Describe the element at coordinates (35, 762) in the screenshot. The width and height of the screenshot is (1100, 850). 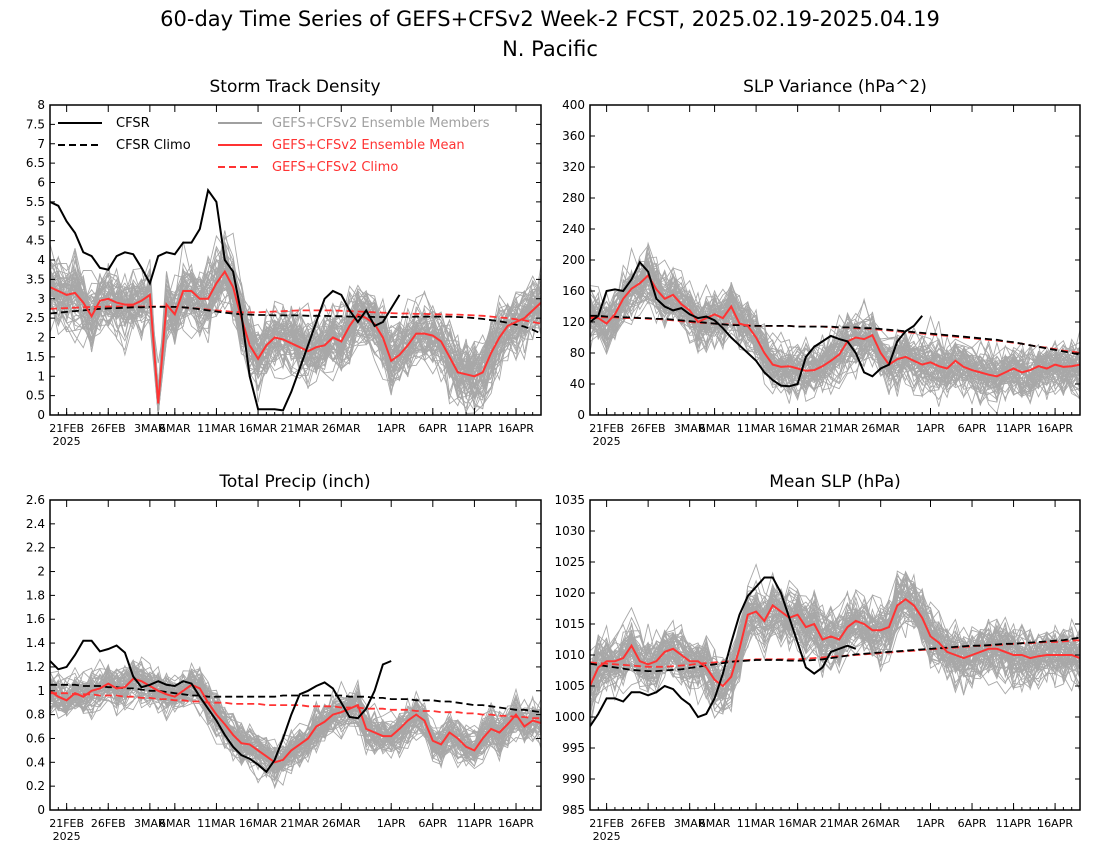
I see `y-tick-label: 0.4` at that location.